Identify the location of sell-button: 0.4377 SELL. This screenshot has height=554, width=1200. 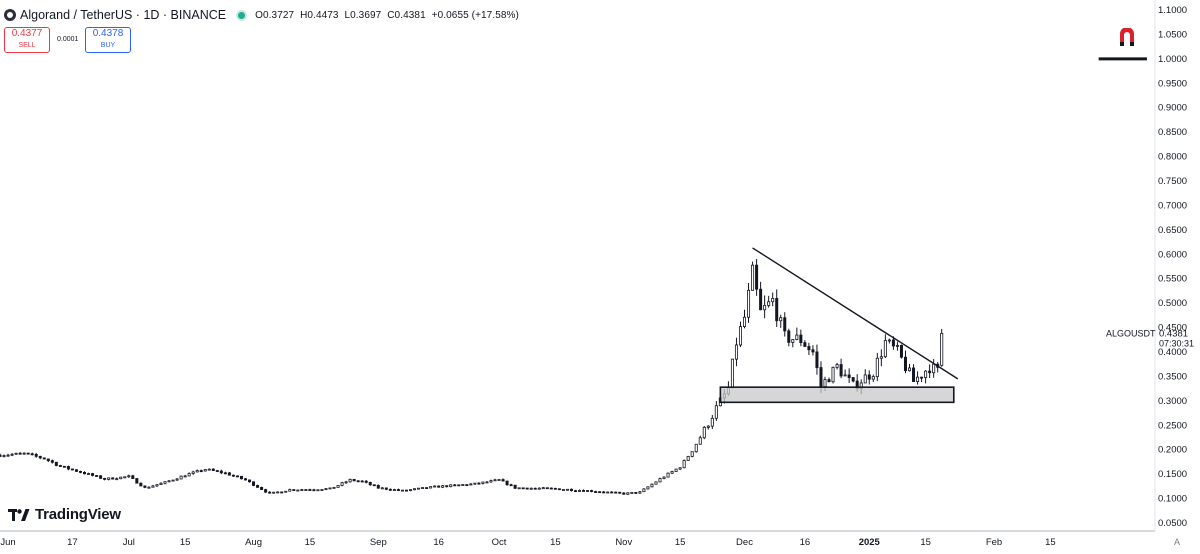
(27, 40).